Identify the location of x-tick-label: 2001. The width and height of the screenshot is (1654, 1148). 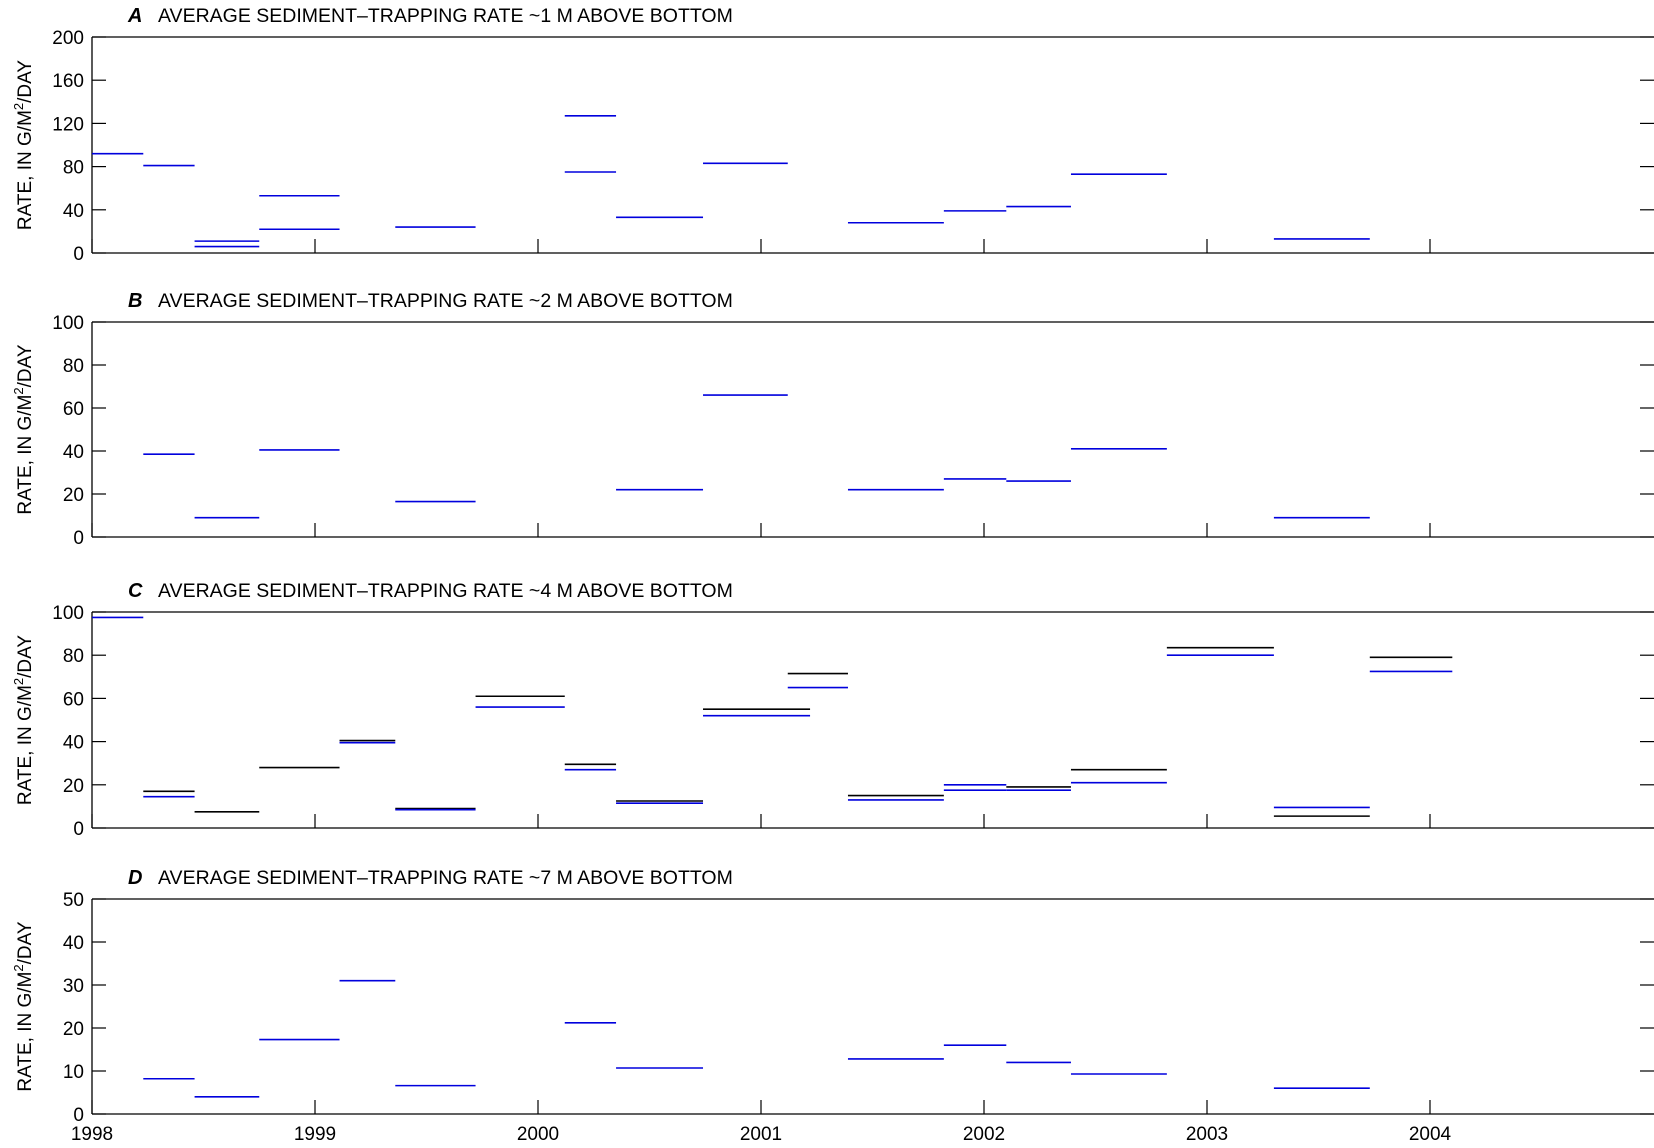
(761, 1134).